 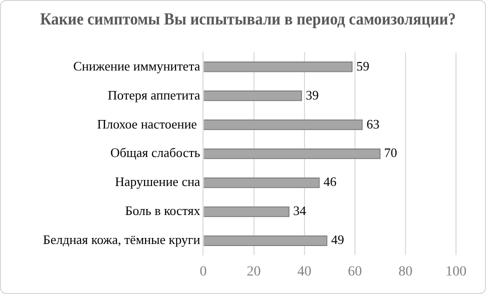 I want to click on y-tick-label: Потеря аппетита, so click(x=154, y=94).